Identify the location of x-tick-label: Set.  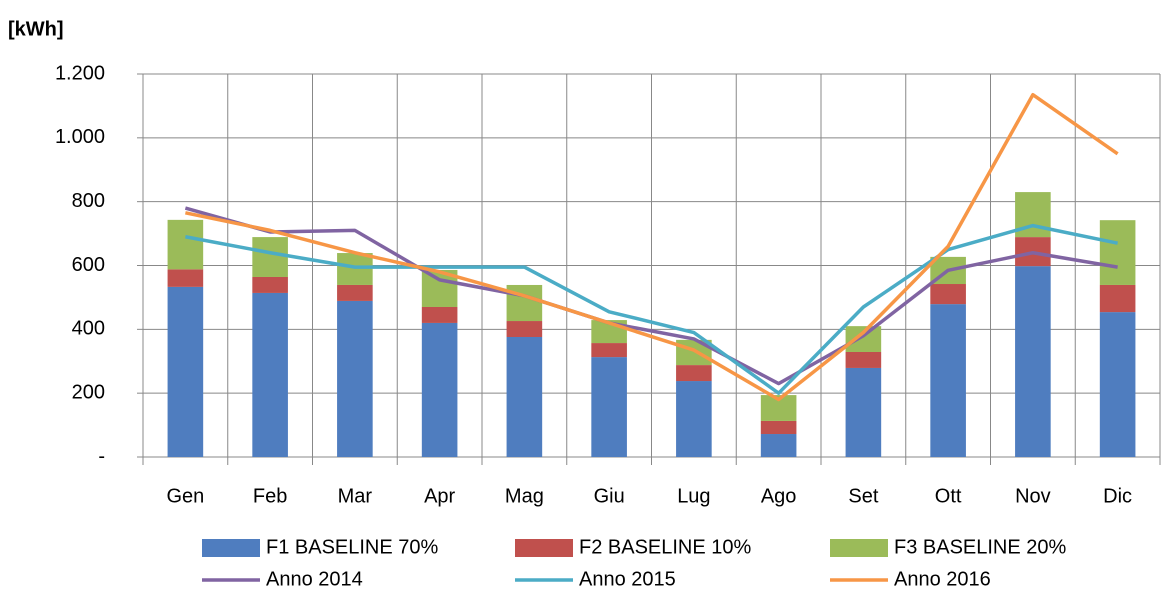
(863, 496).